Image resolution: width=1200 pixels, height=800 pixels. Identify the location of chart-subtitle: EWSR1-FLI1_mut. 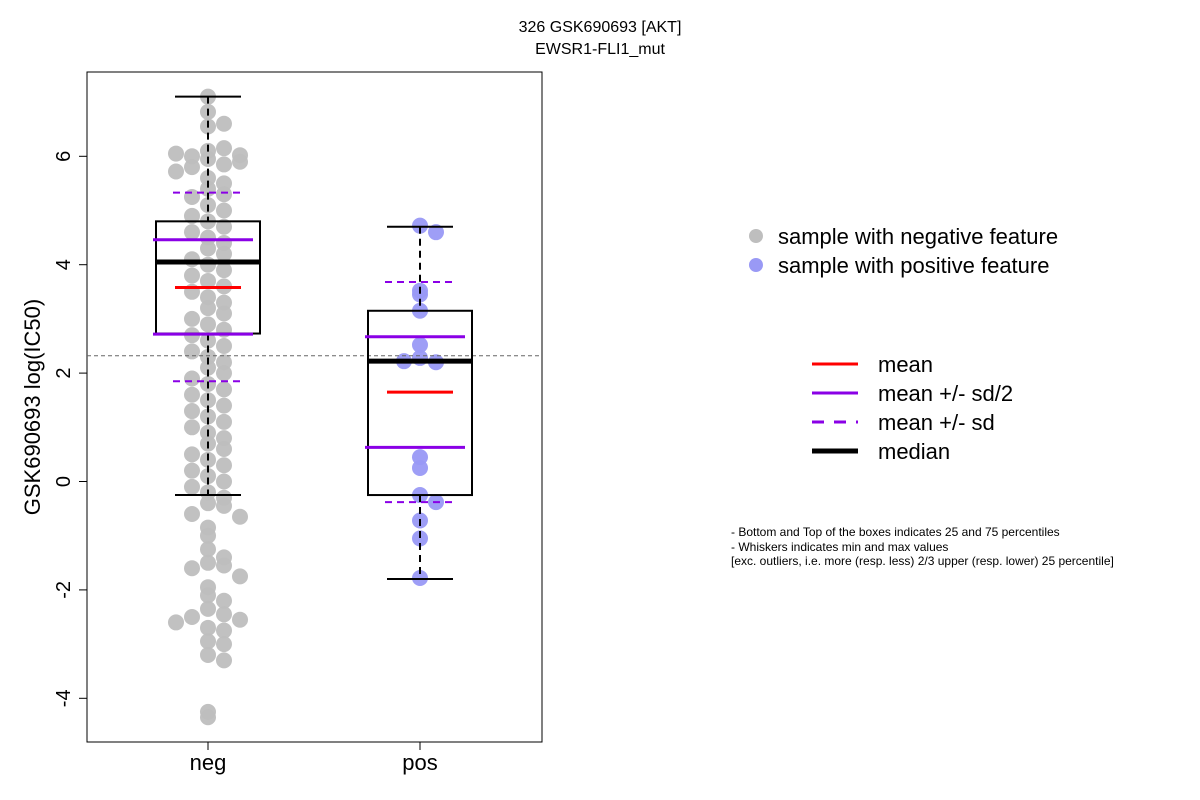
(600, 49).